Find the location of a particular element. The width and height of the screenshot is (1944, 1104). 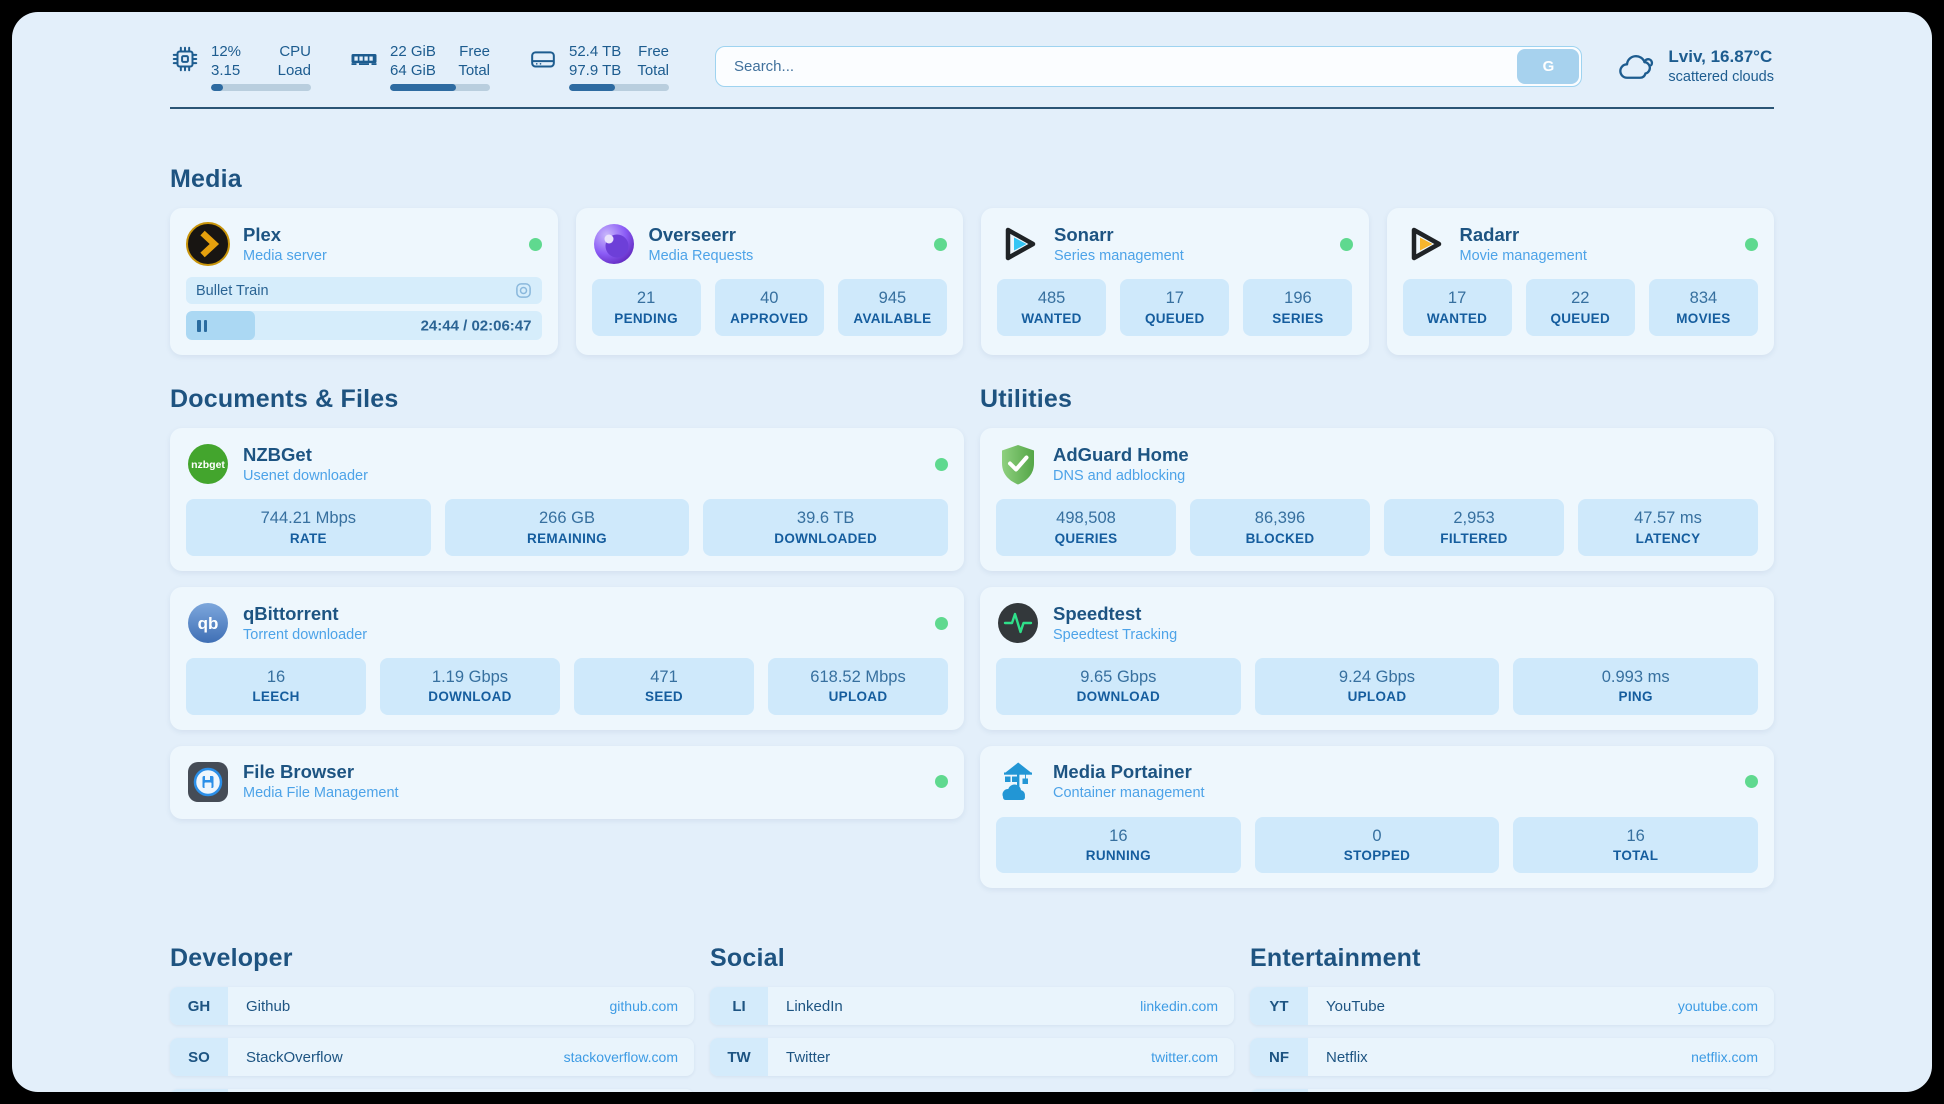

link-stackoverflow: SO StackOverflow stackoverflow.com is located at coordinates (432, 1057).